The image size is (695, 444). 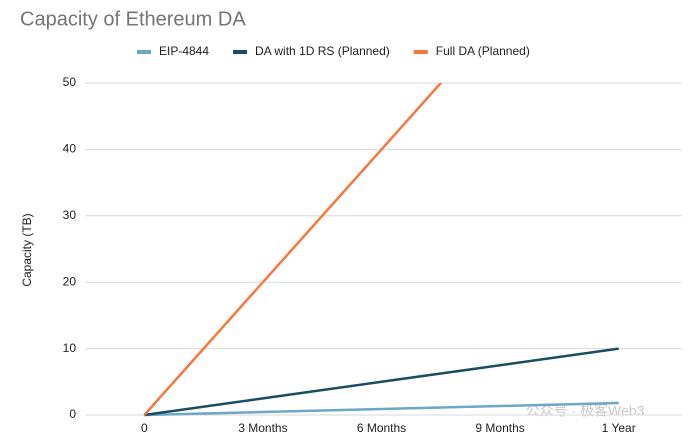 What do you see at coordinates (483, 51) in the screenshot?
I see `legend-label: Full DA (Planned)` at bounding box center [483, 51].